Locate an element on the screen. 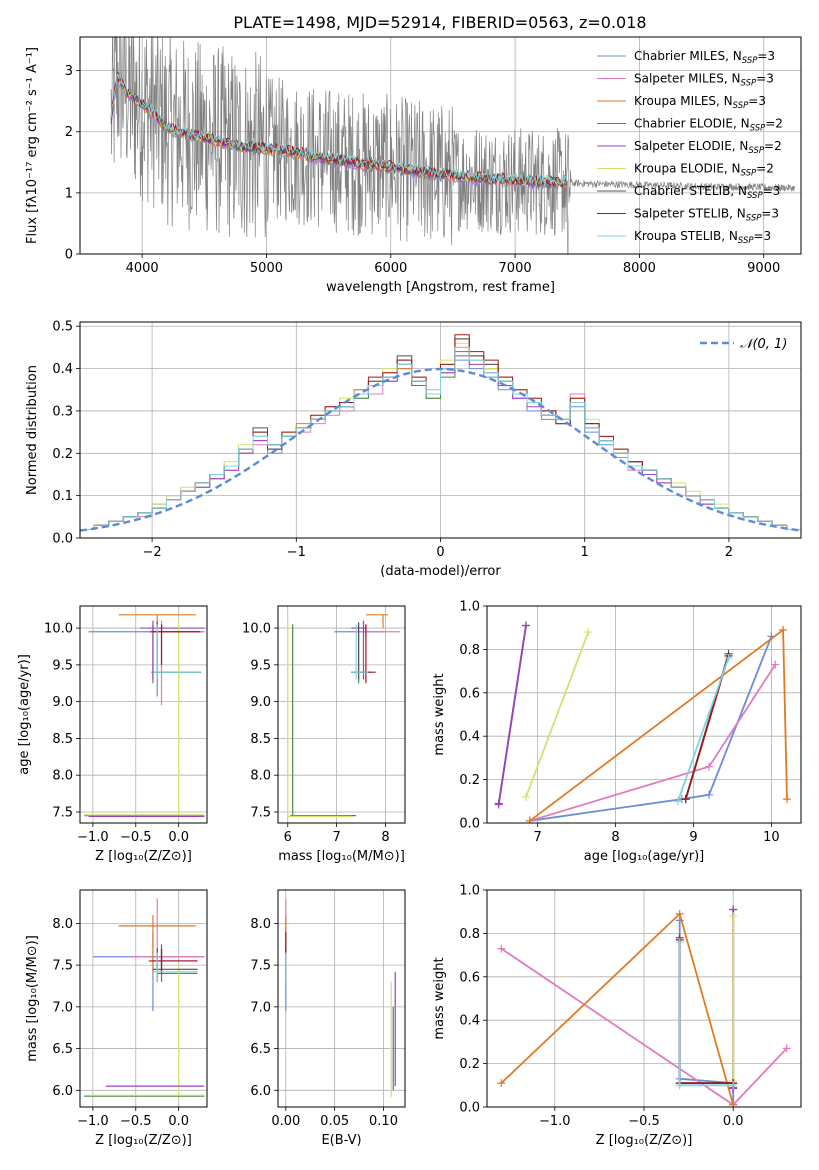 The width and height of the screenshot is (819, 1170). x-tick-label: 2 is located at coordinates (729, 552).